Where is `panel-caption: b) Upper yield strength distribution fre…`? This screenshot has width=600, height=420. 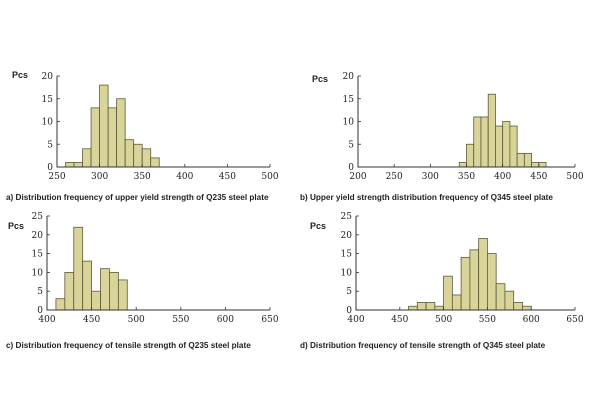
panel-caption: b) Upper yield strength distribution fre… is located at coordinates (426, 197).